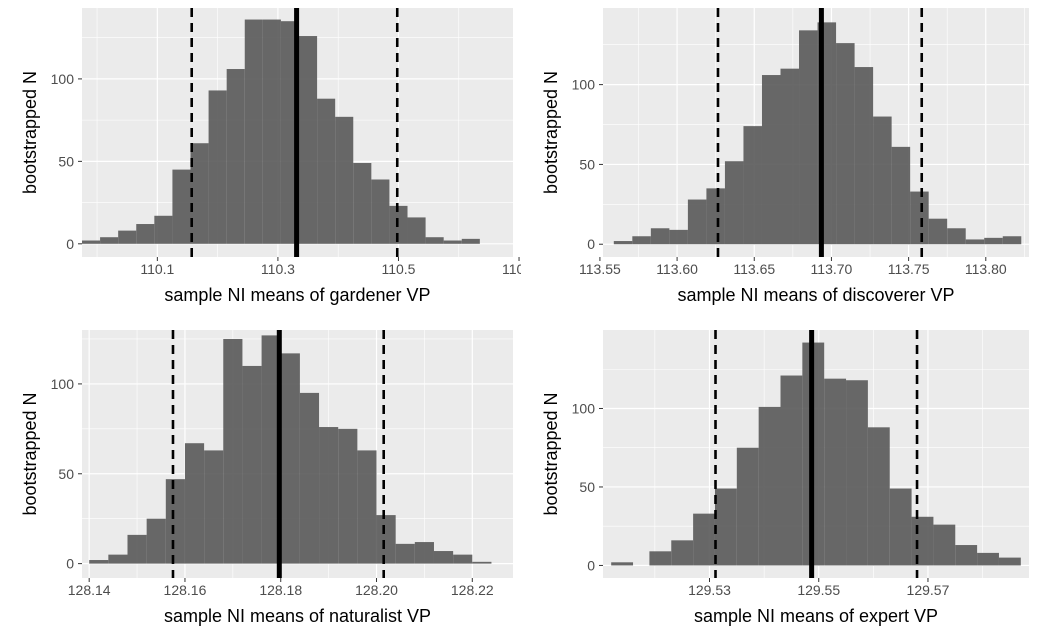 The width and height of the screenshot is (1042, 641). I want to click on x-tick-label: 113.80, so click(986, 269).